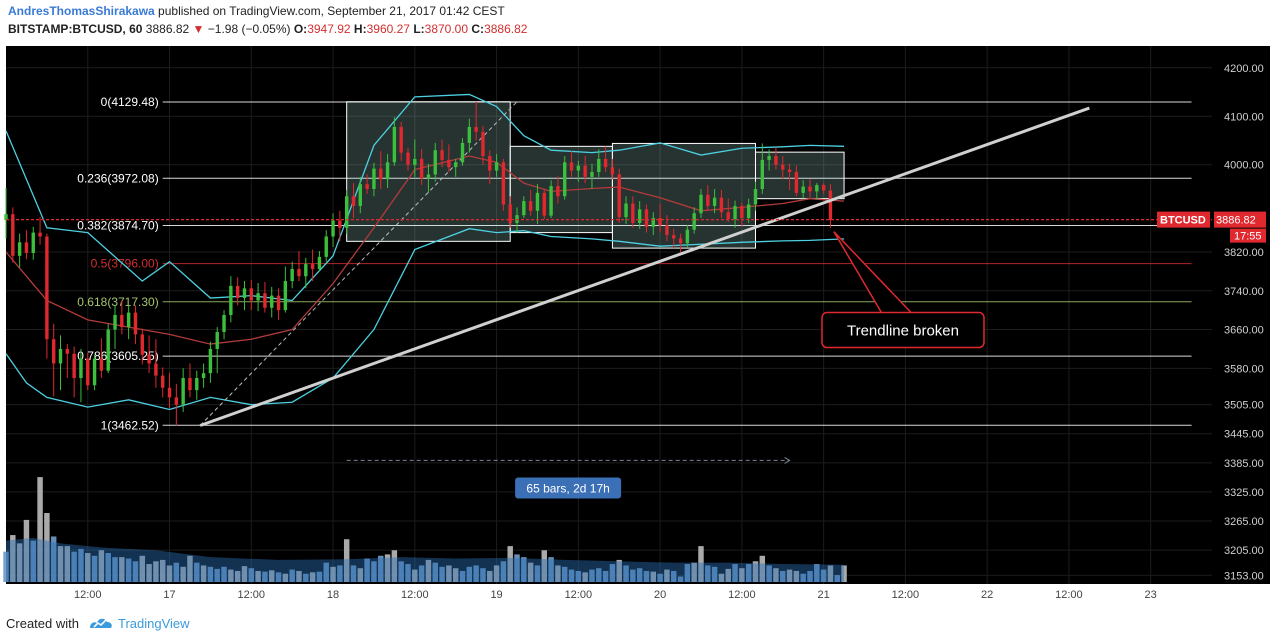 The image size is (1270, 641). Describe the element at coordinates (1244, 166) in the screenshot. I see `y-tick-label: 4000.00` at that location.